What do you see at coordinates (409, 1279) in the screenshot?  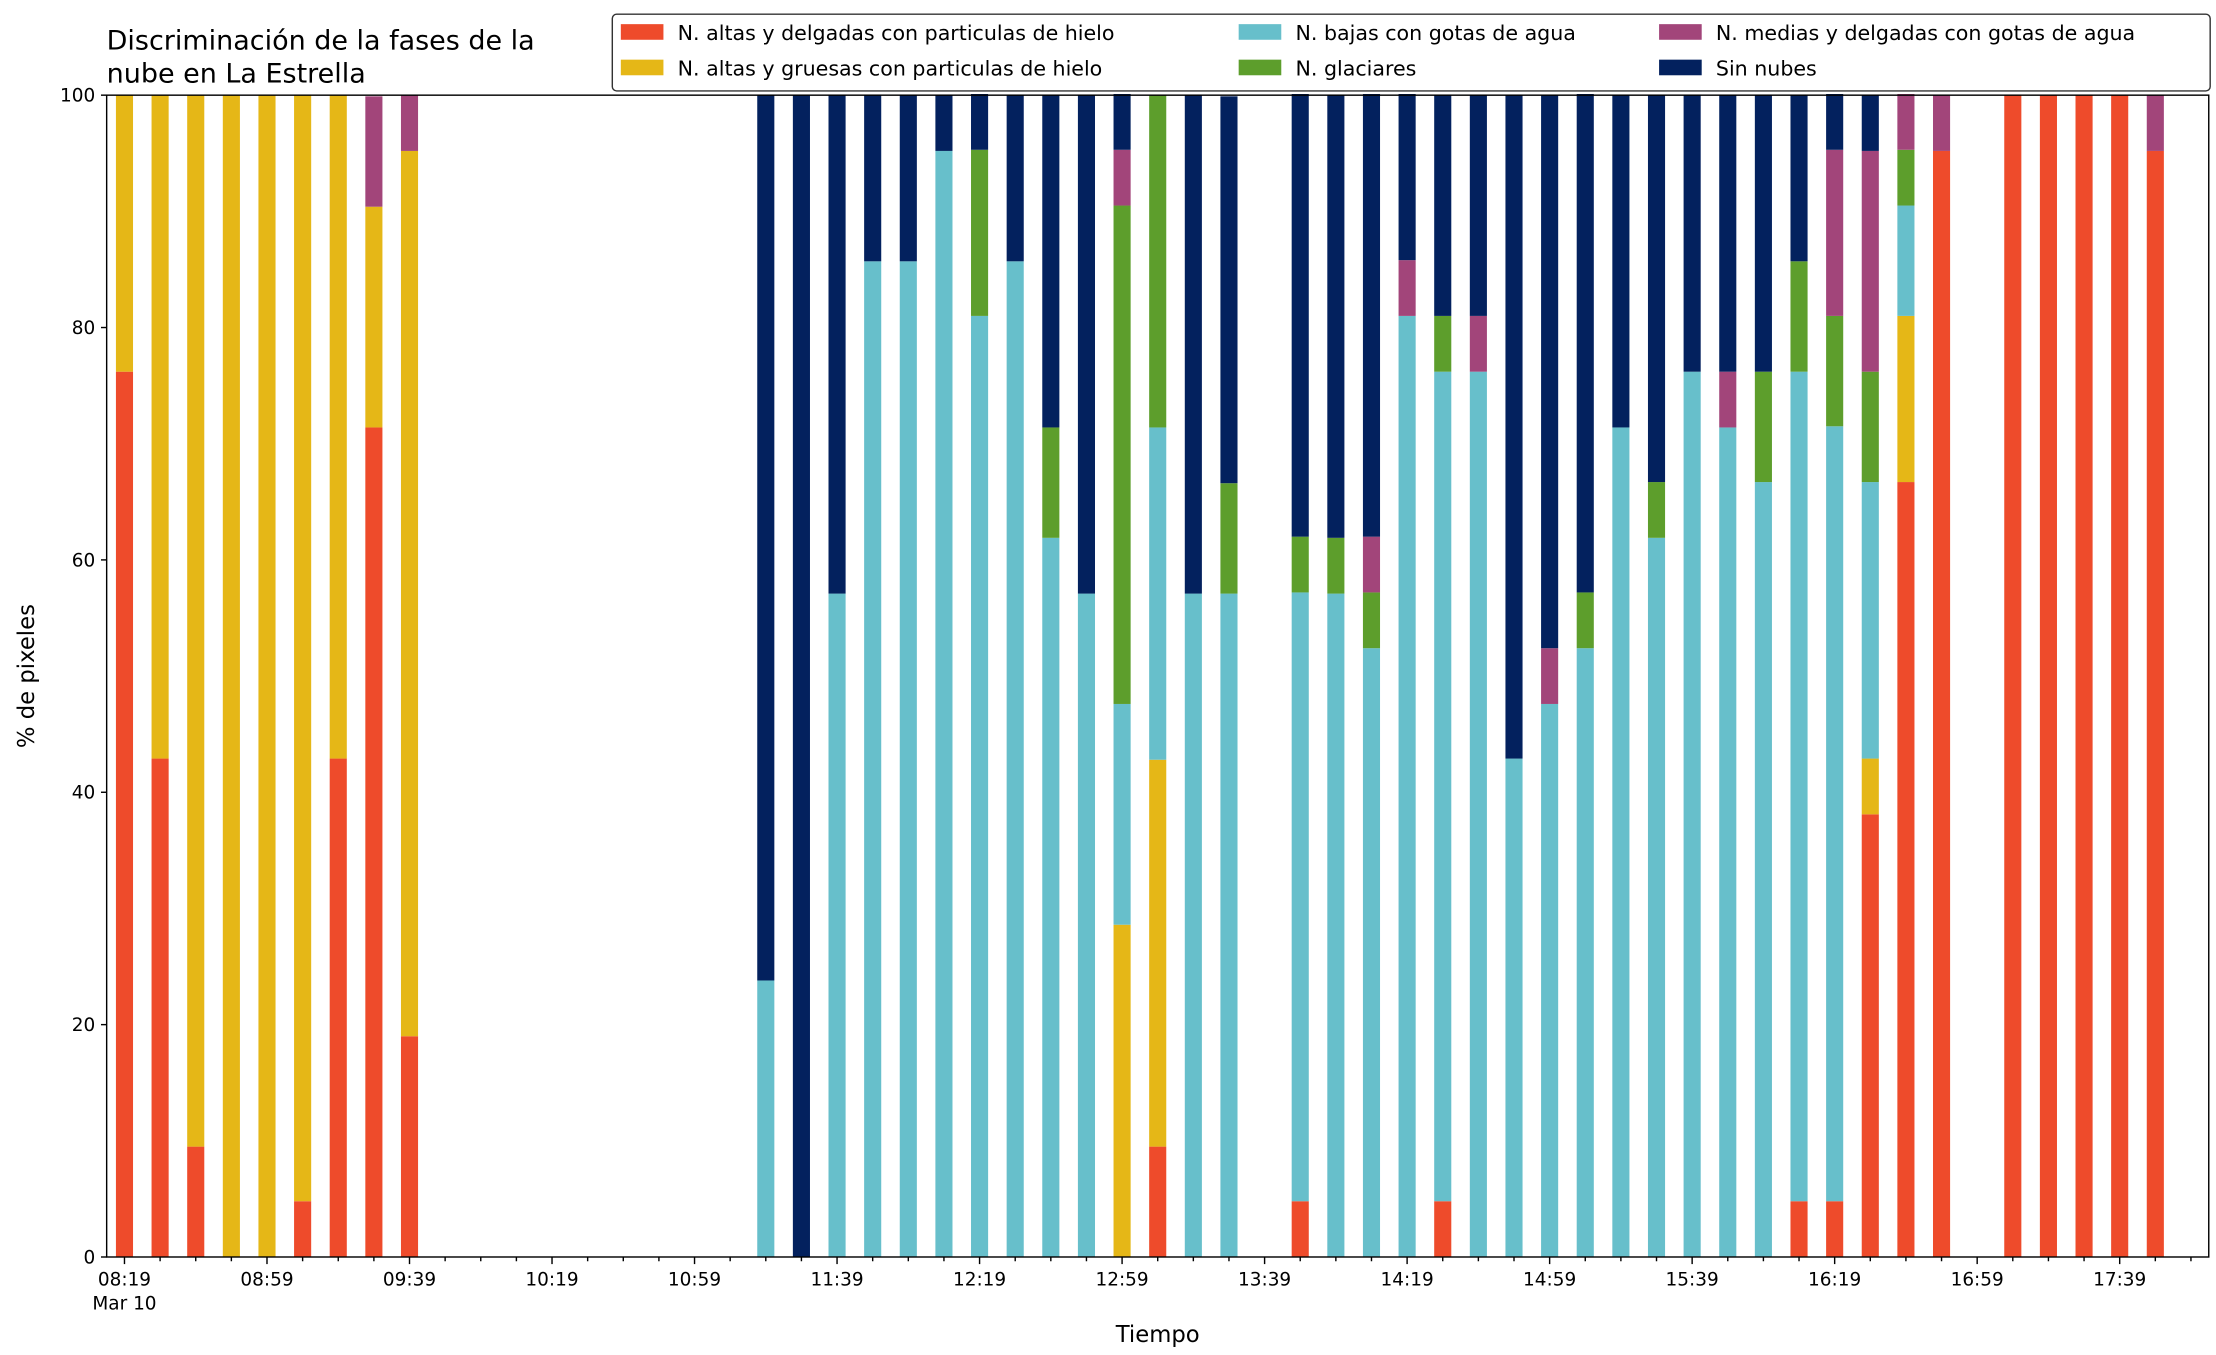 I see `x-tick-label: 09:39` at bounding box center [409, 1279].